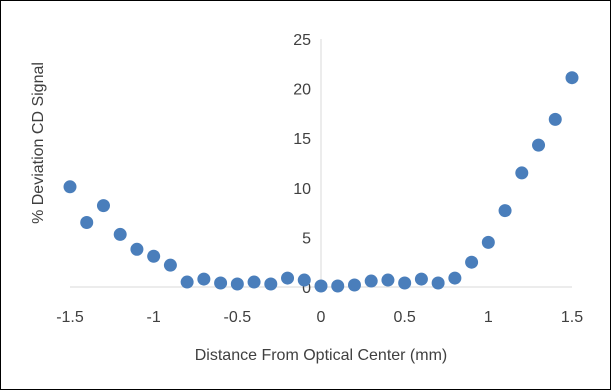 Image resolution: width=611 pixels, height=390 pixels. I want to click on x-tick-label: -0.5, so click(238, 317).